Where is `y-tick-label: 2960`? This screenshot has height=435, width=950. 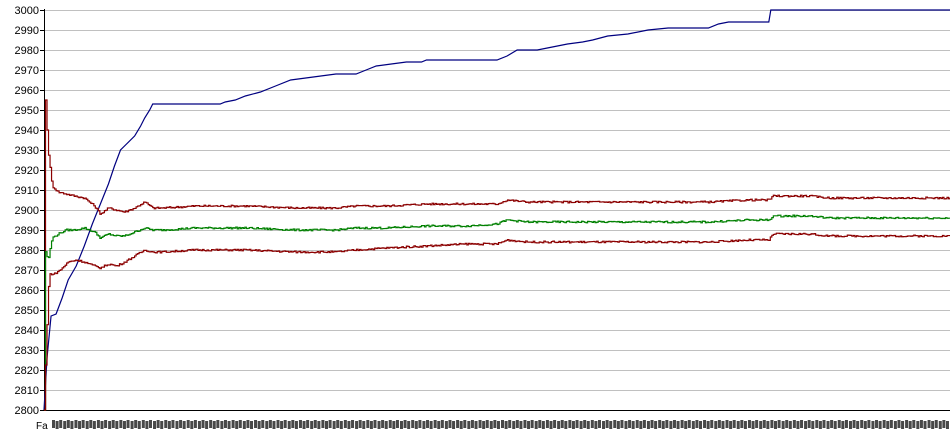 y-tick-label: 2960 is located at coordinates (27, 91).